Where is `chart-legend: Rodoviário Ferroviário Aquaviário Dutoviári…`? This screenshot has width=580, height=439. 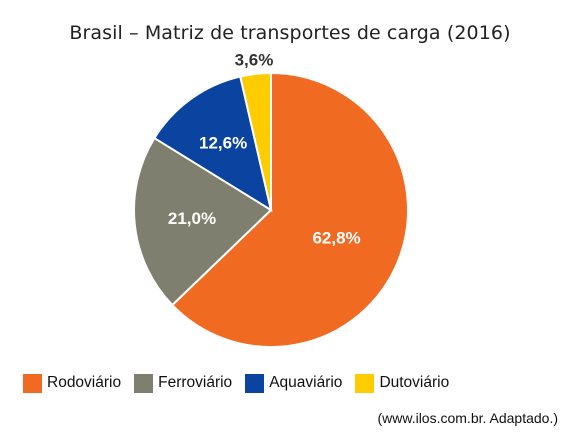 chart-legend: Rodoviário Ferroviário Aquaviário Dutoviári… is located at coordinates (242, 383).